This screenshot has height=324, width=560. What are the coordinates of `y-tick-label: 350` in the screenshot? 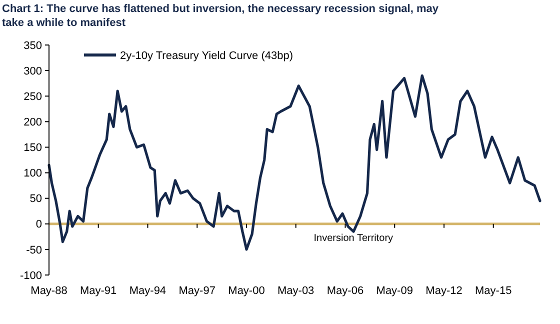 It's located at (33, 46).